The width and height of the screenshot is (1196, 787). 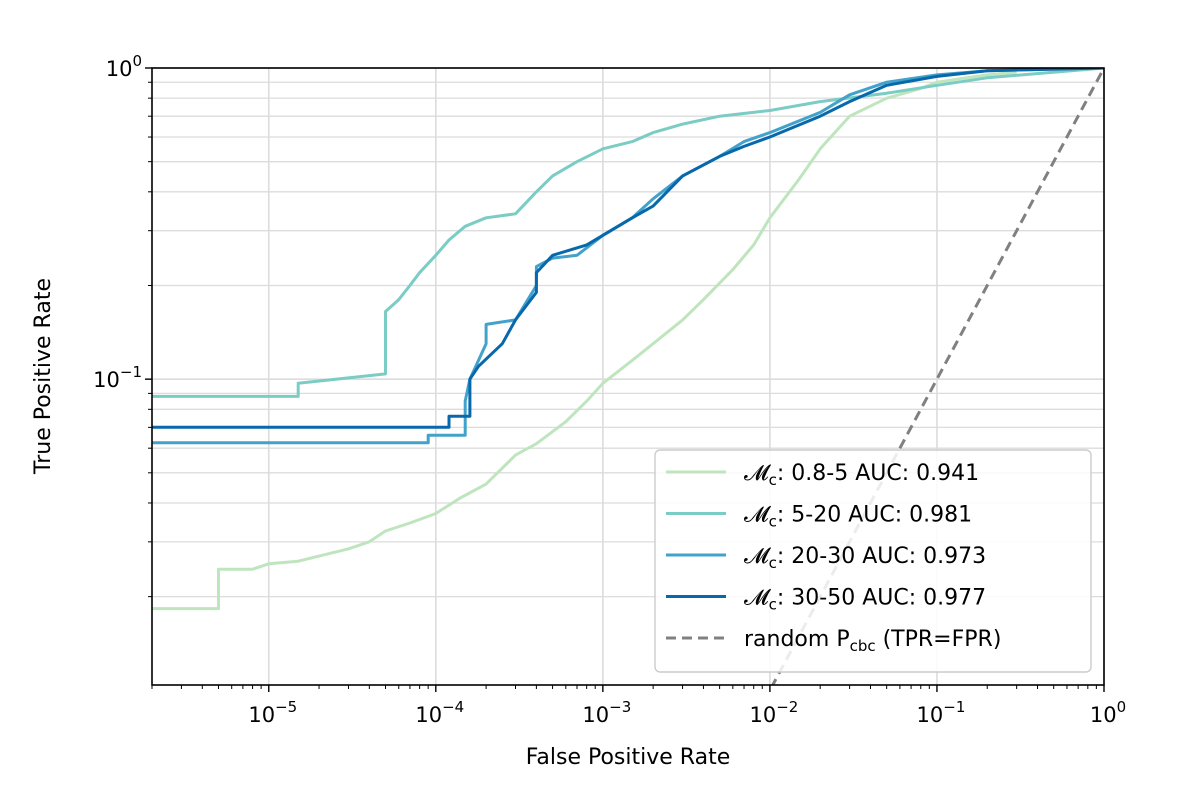 I want to click on x-tick-label: 10⁻⁵, so click(x=272, y=712).